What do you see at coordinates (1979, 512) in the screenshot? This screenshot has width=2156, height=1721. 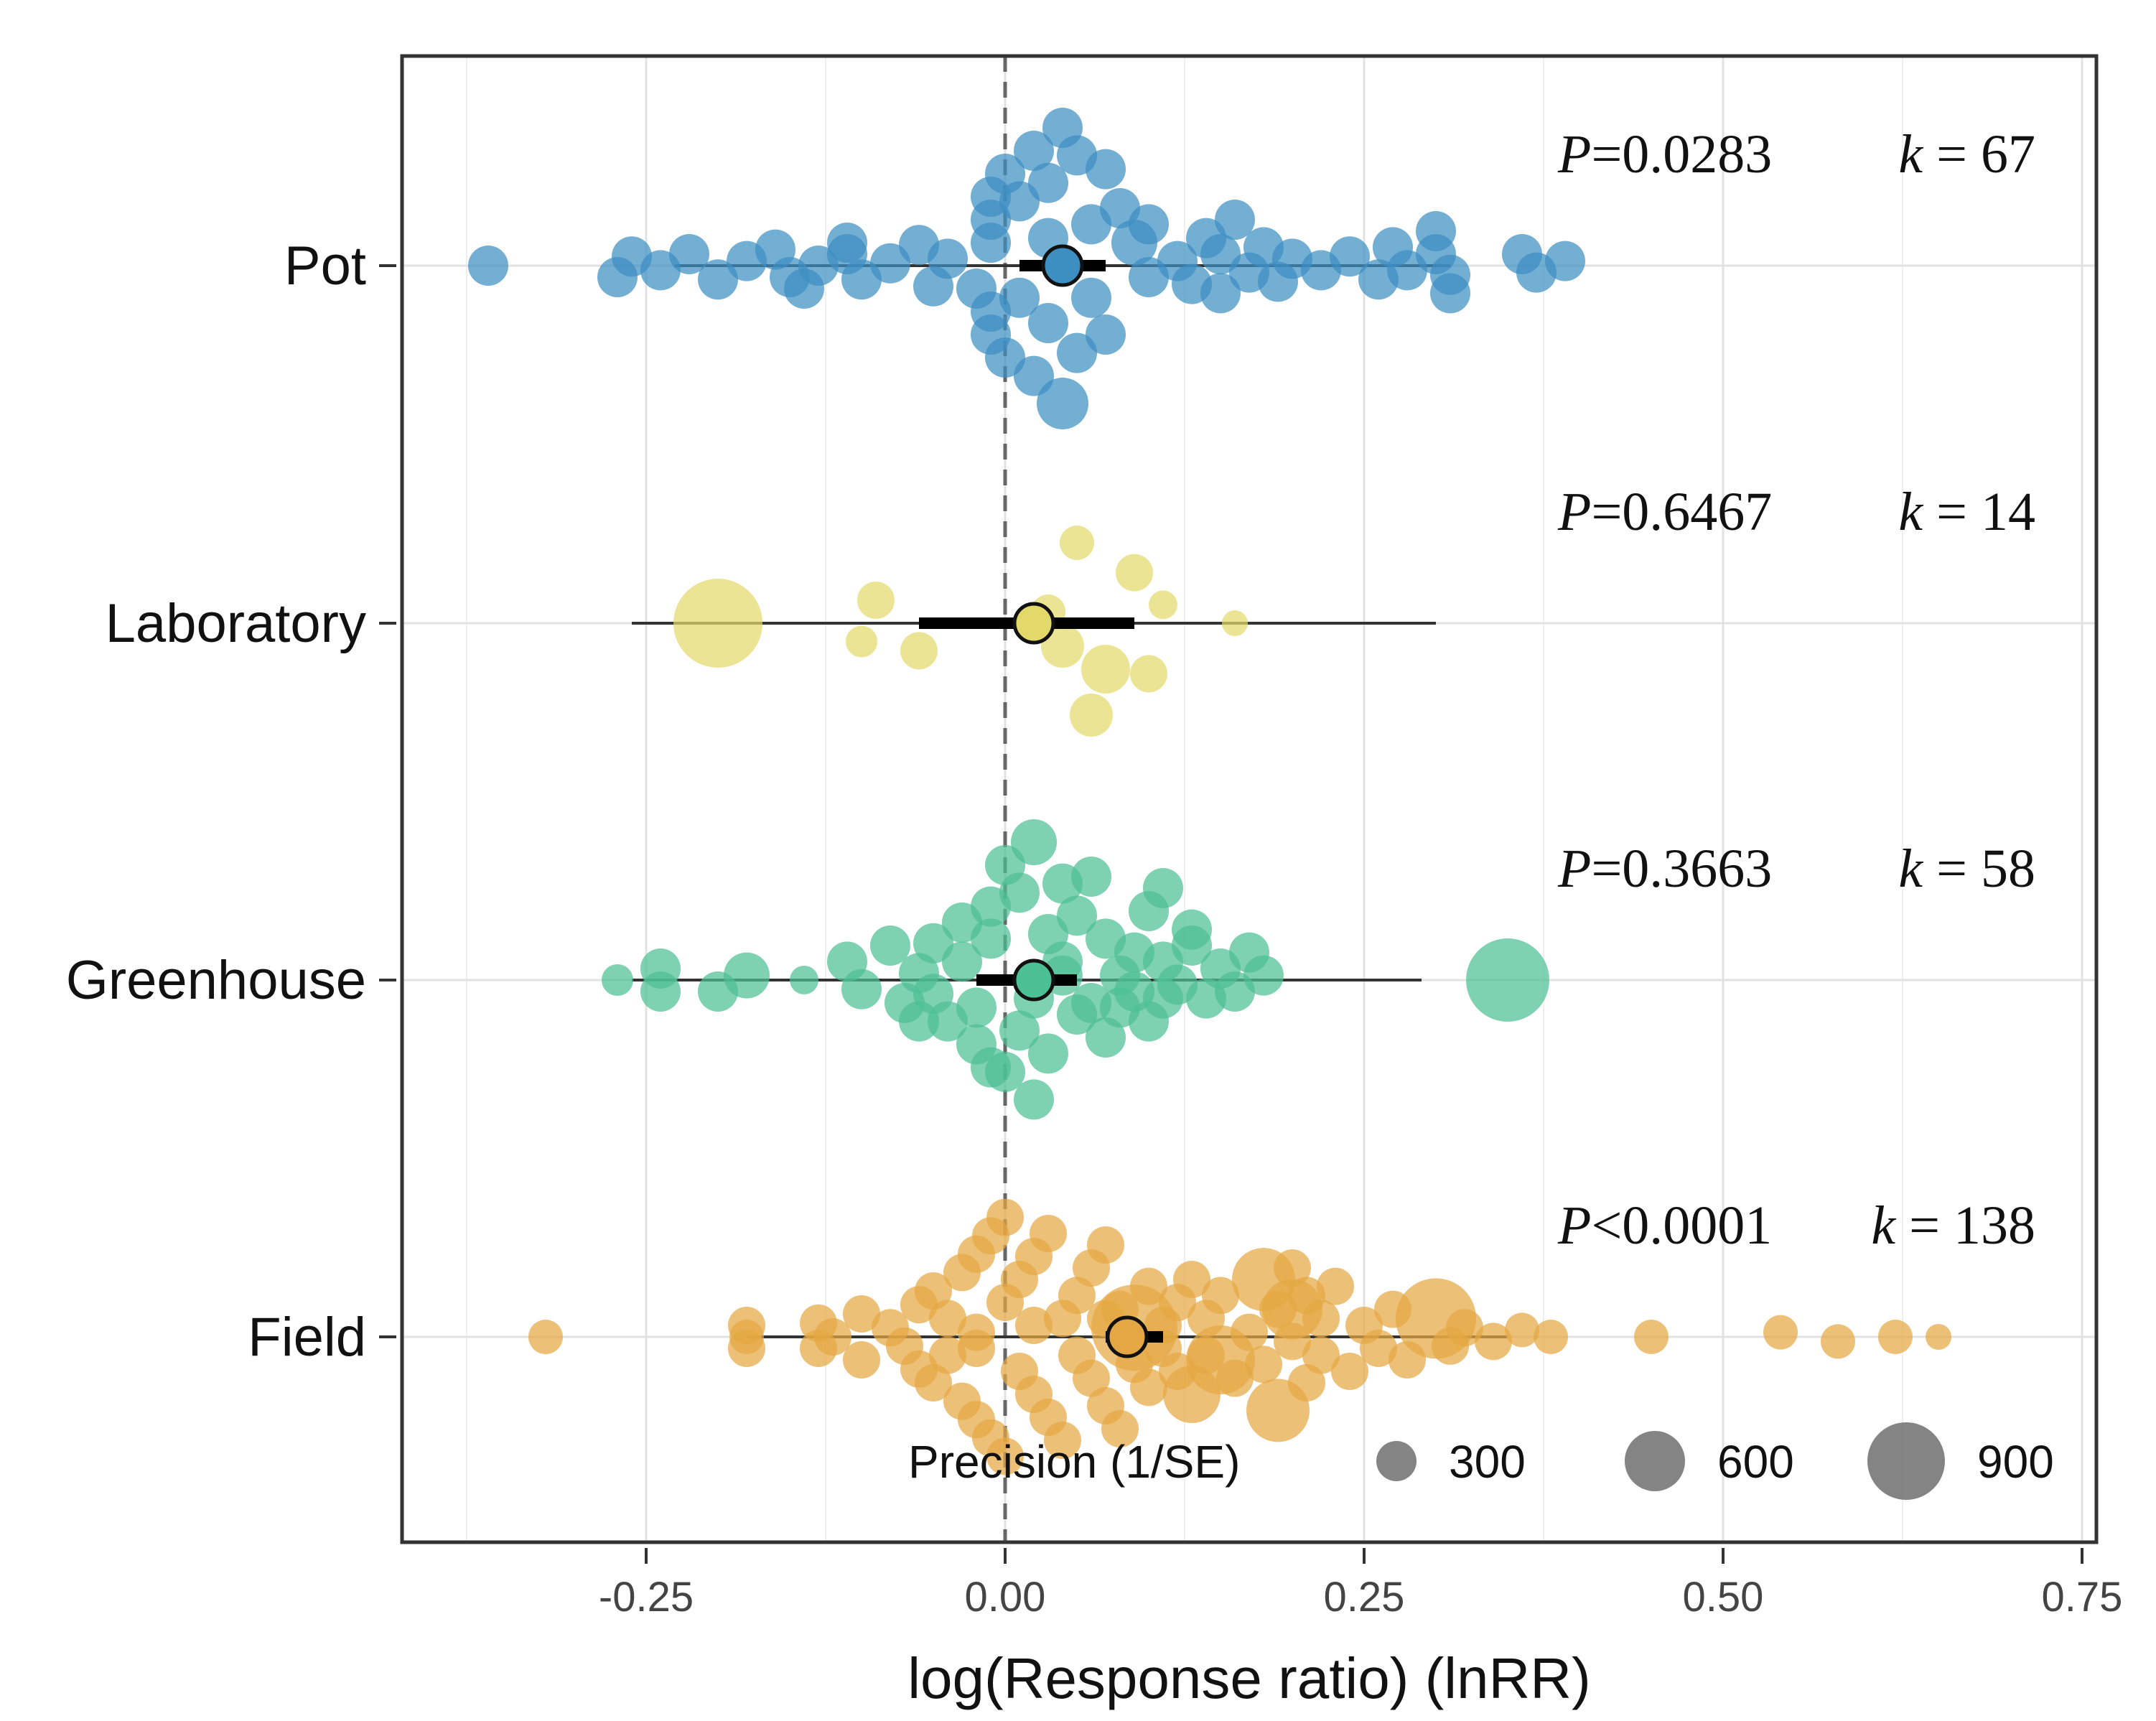 I see `k-value: = 14` at bounding box center [1979, 512].